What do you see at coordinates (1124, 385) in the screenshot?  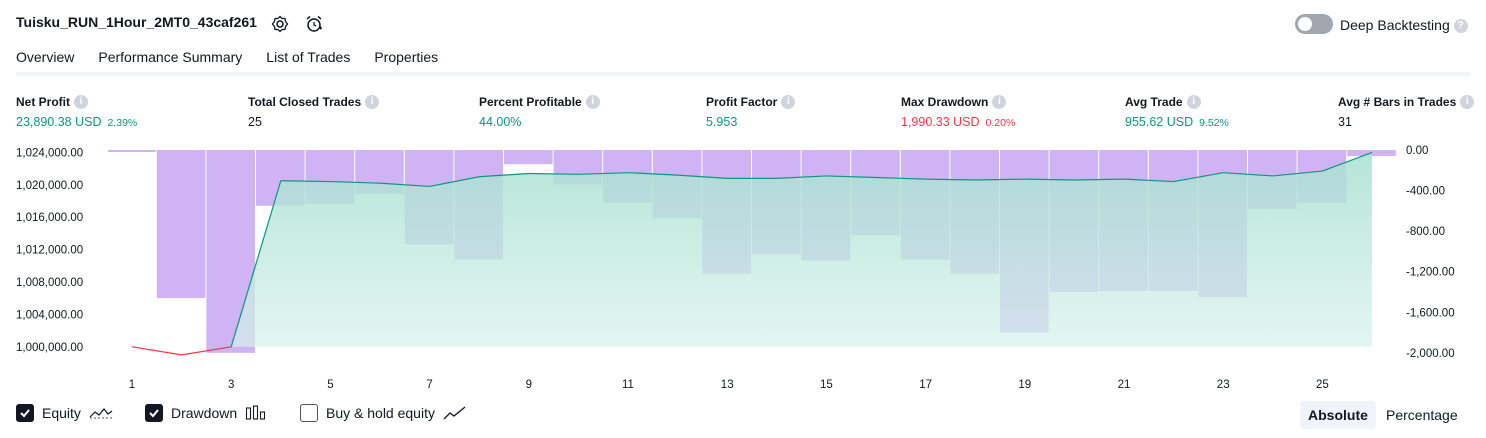 I see `x-axis-tick: 21` at bounding box center [1124, 385].